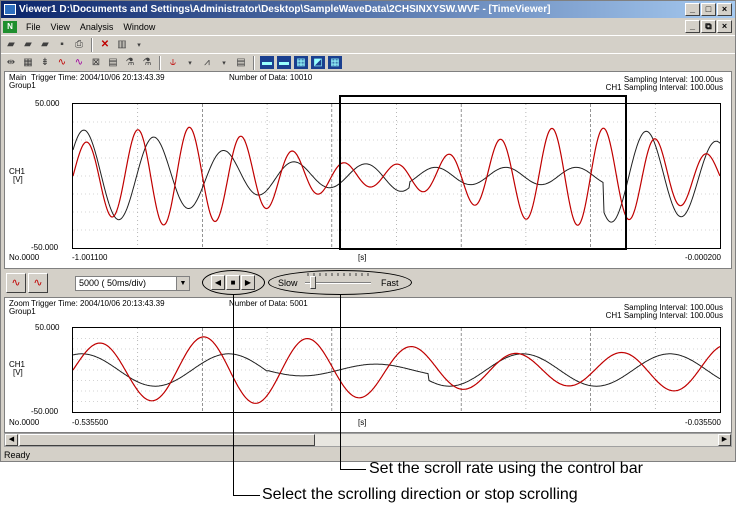 This screenshot has width=736, height=510. I want to click on zoom-number-of-data: Number of Data: 5001, so click(268, 303).